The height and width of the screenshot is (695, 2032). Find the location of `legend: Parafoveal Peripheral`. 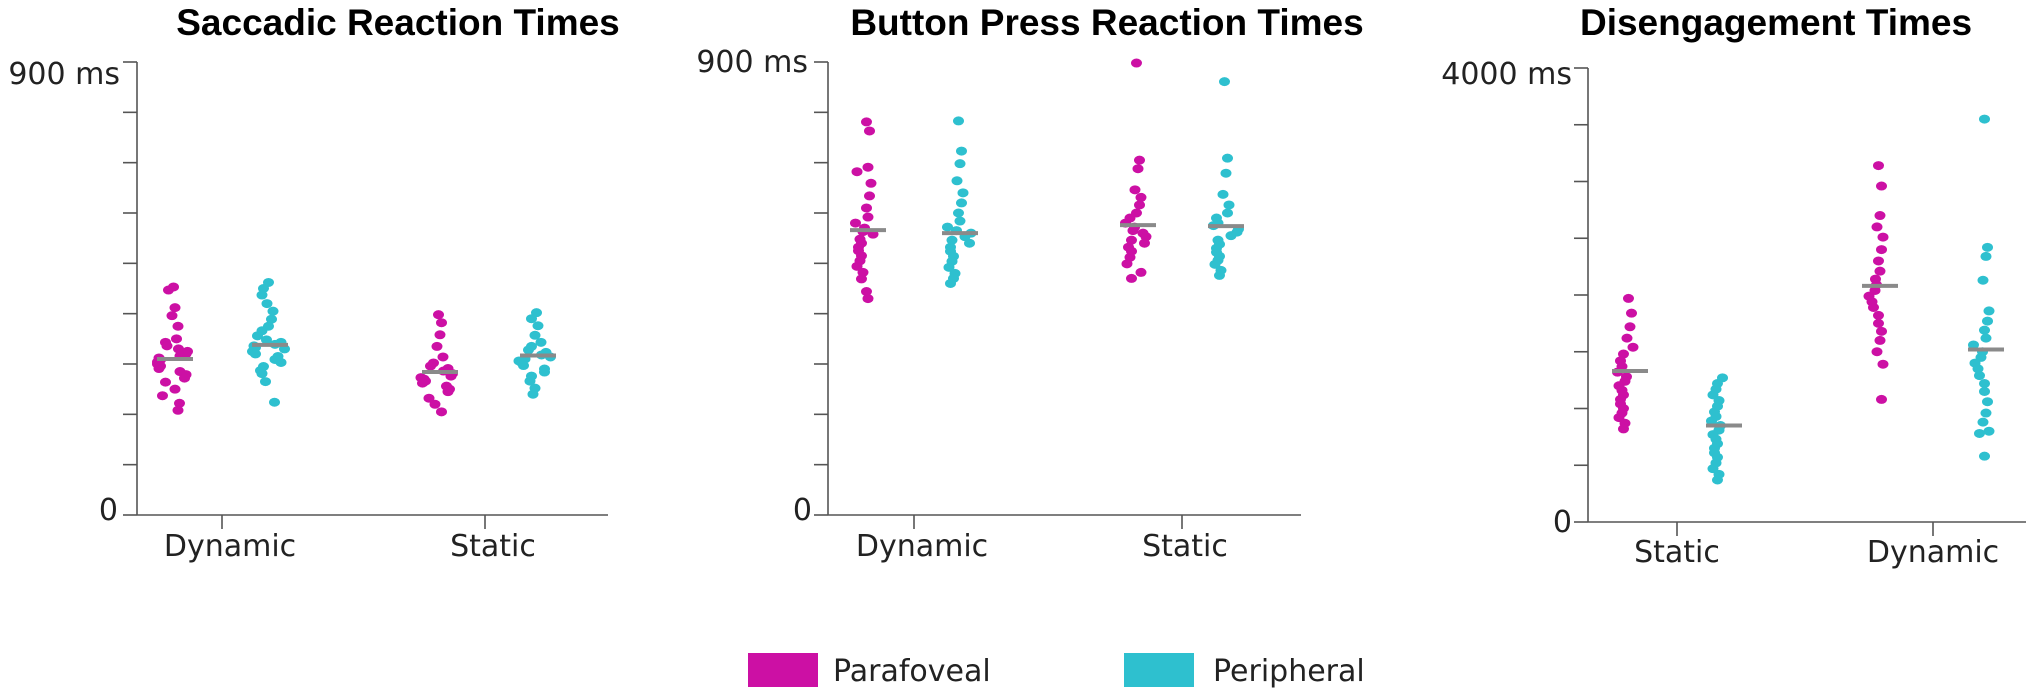

legend: Parafoveal Peripheral is located at coordinates (1056, 671).